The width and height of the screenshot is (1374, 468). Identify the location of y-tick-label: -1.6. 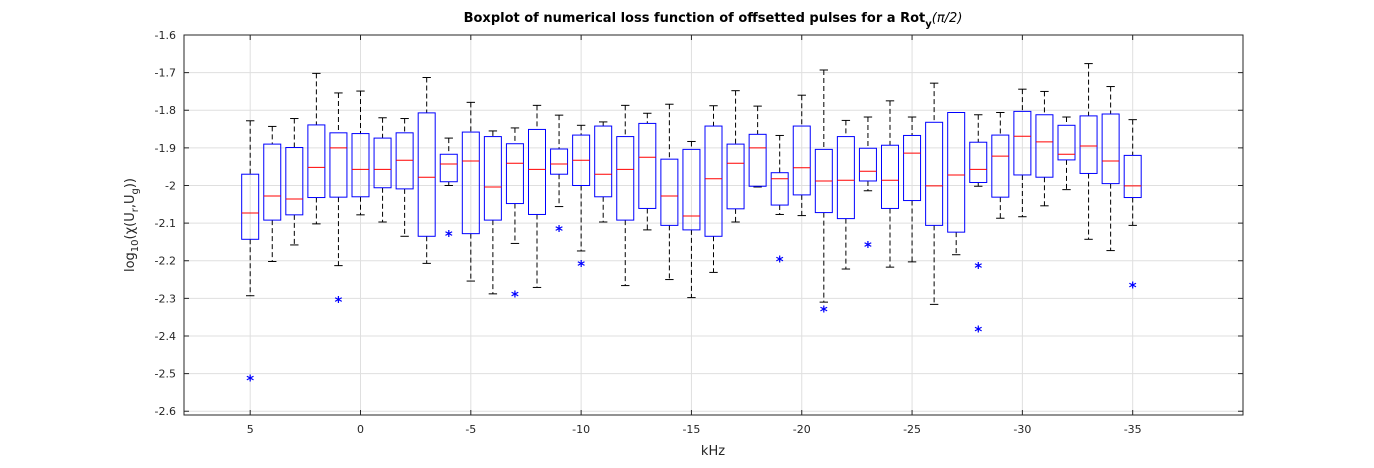
(165, 35).